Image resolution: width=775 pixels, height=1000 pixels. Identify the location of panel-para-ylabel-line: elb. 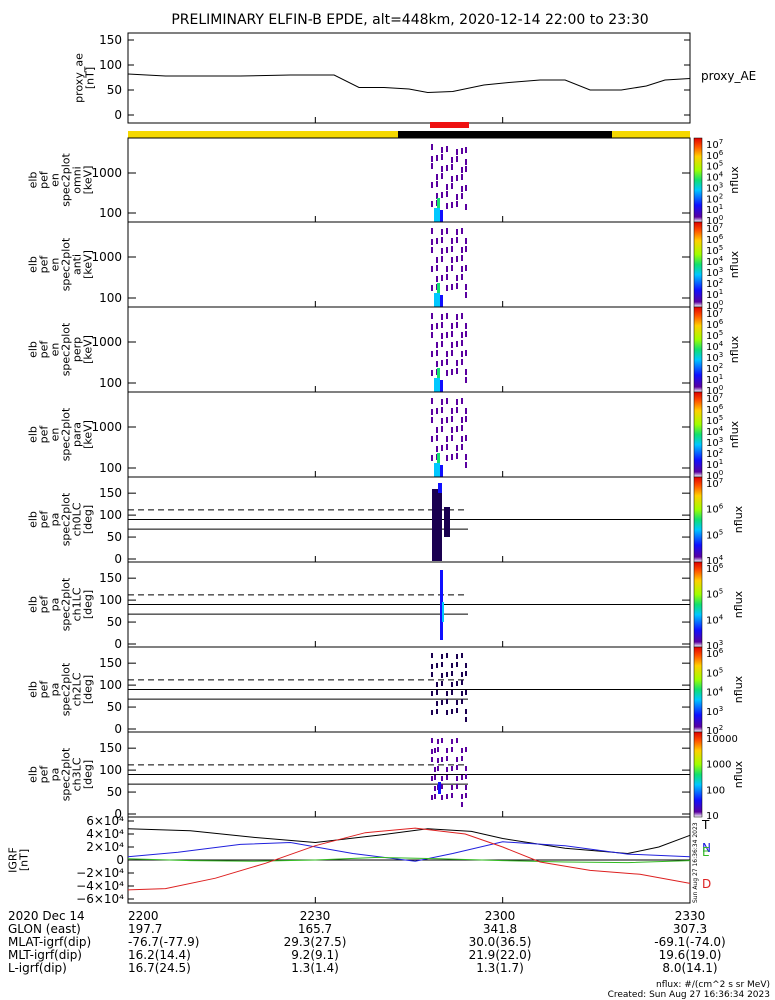
(33, 434).